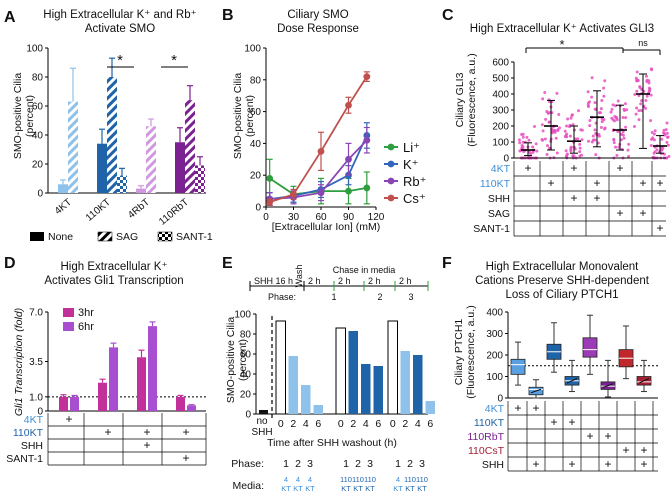 This screenshot has height=495, width=671. Describe the element at coordinates (500, 143) in the screenshot. I see `panel-c-y-tick-label: 100` at that location.